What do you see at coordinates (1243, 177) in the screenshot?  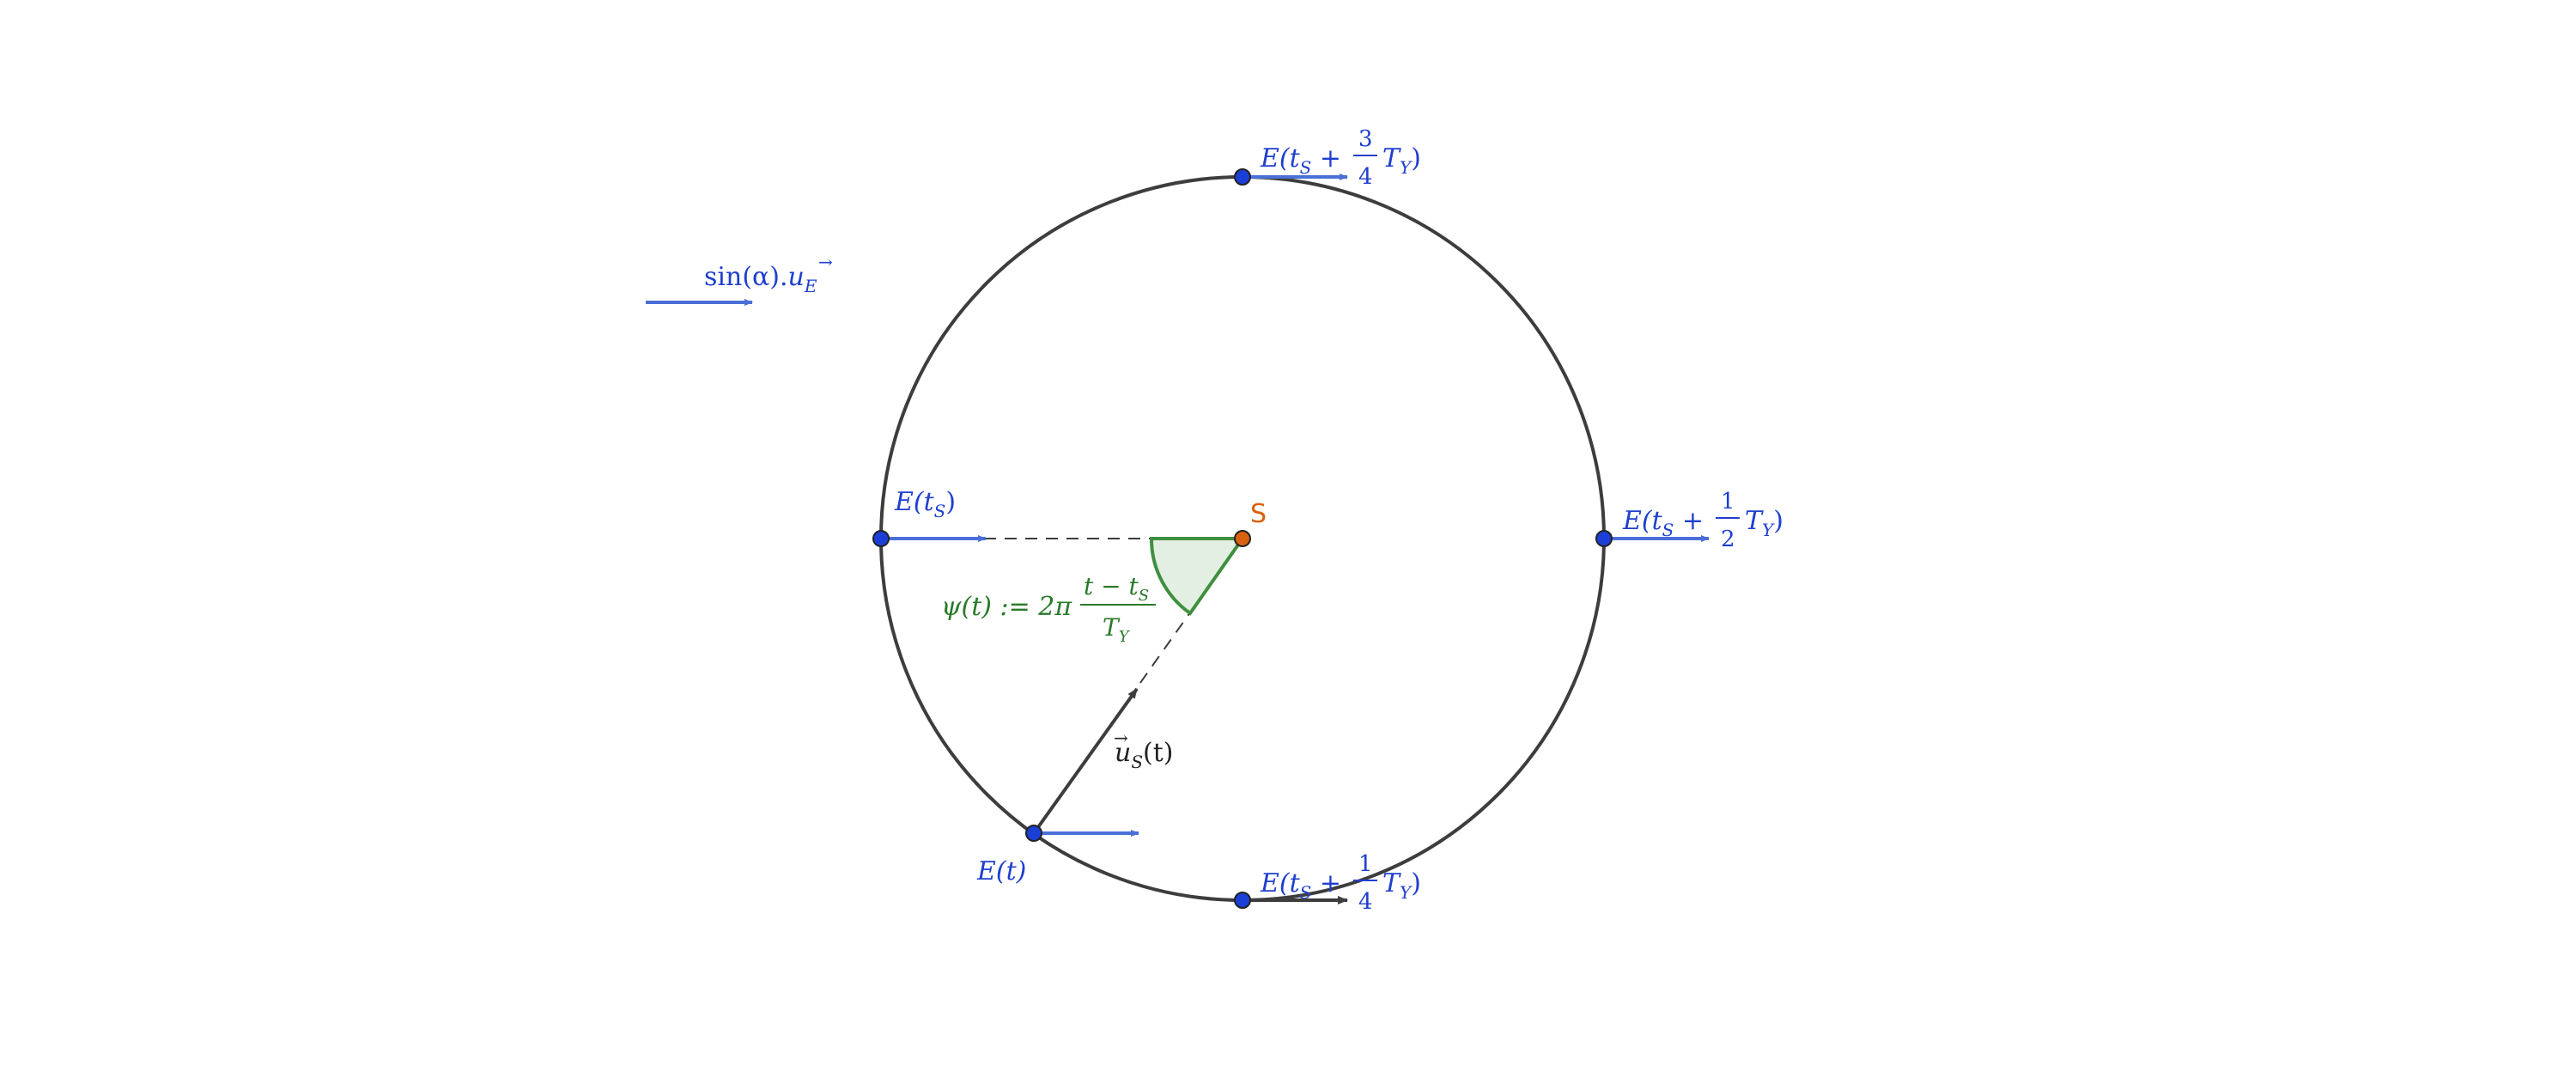 I see `point-e-threequarter` at bounding box center [1243, 177].